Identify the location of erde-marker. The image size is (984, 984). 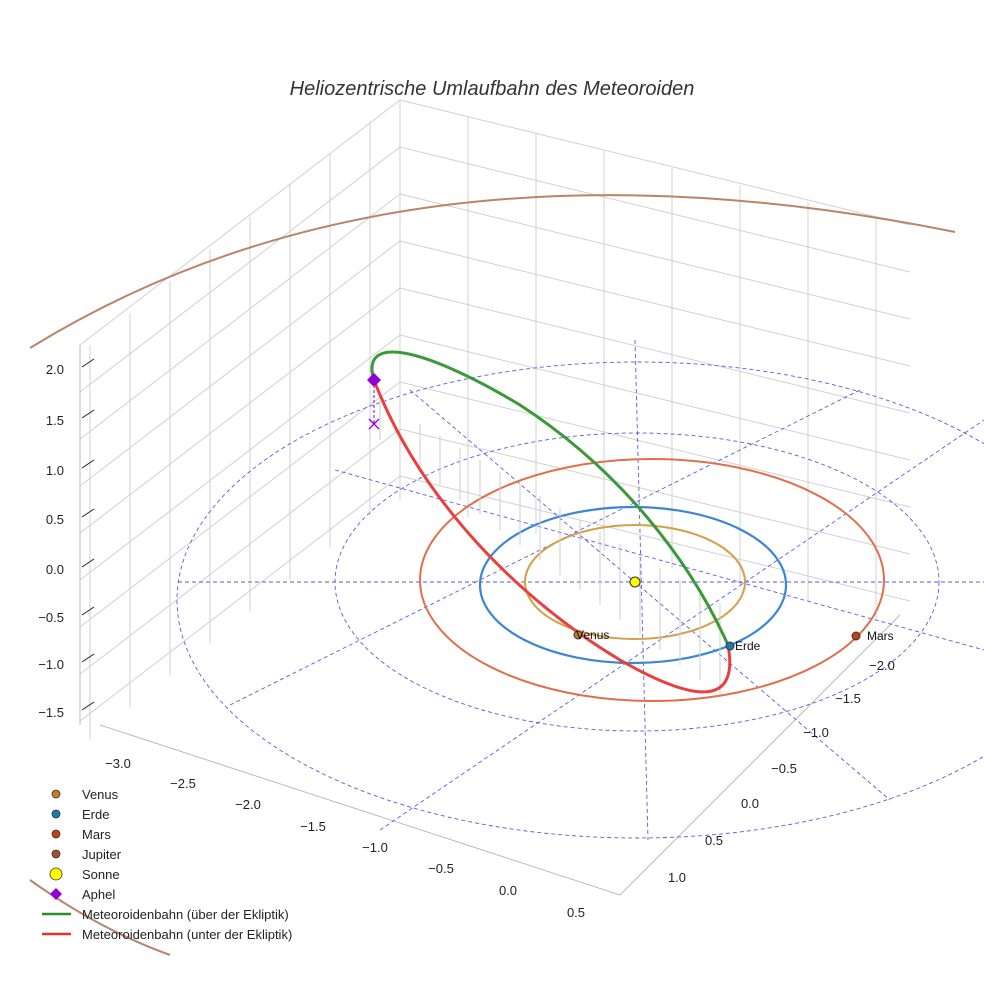
(730, 646).